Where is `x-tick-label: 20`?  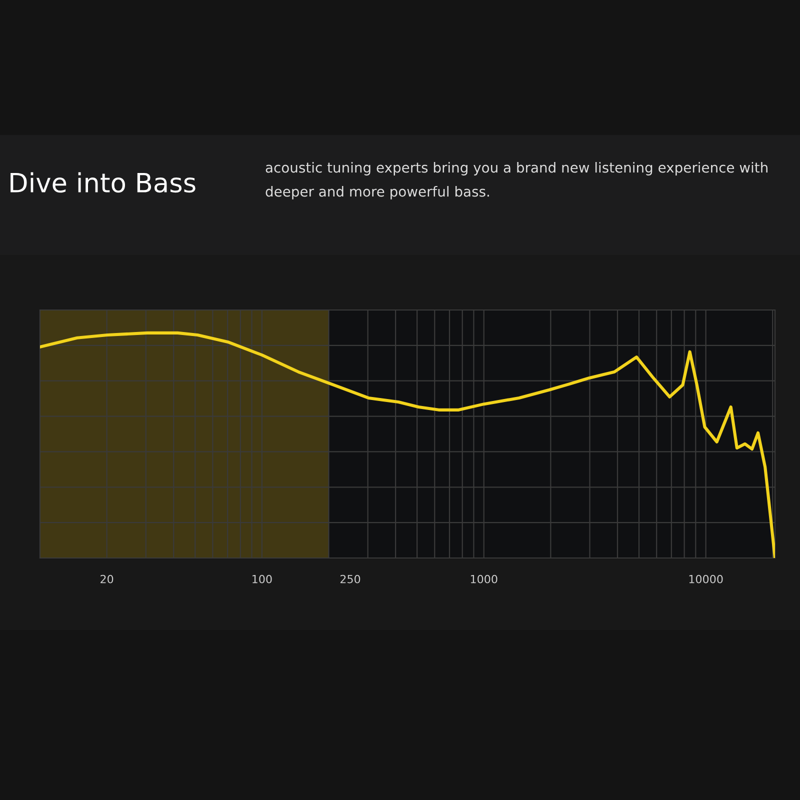 x-tick-label: 20 is located at coordinates (107, 579).